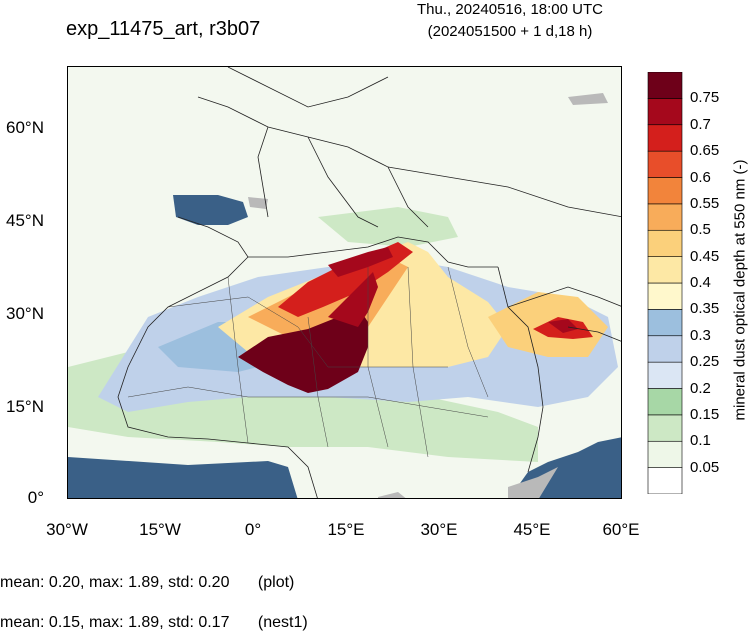 This screenshot has height=634, width=750. I want to click on colorbar-tick-label: 0.3, so click(700, 335).